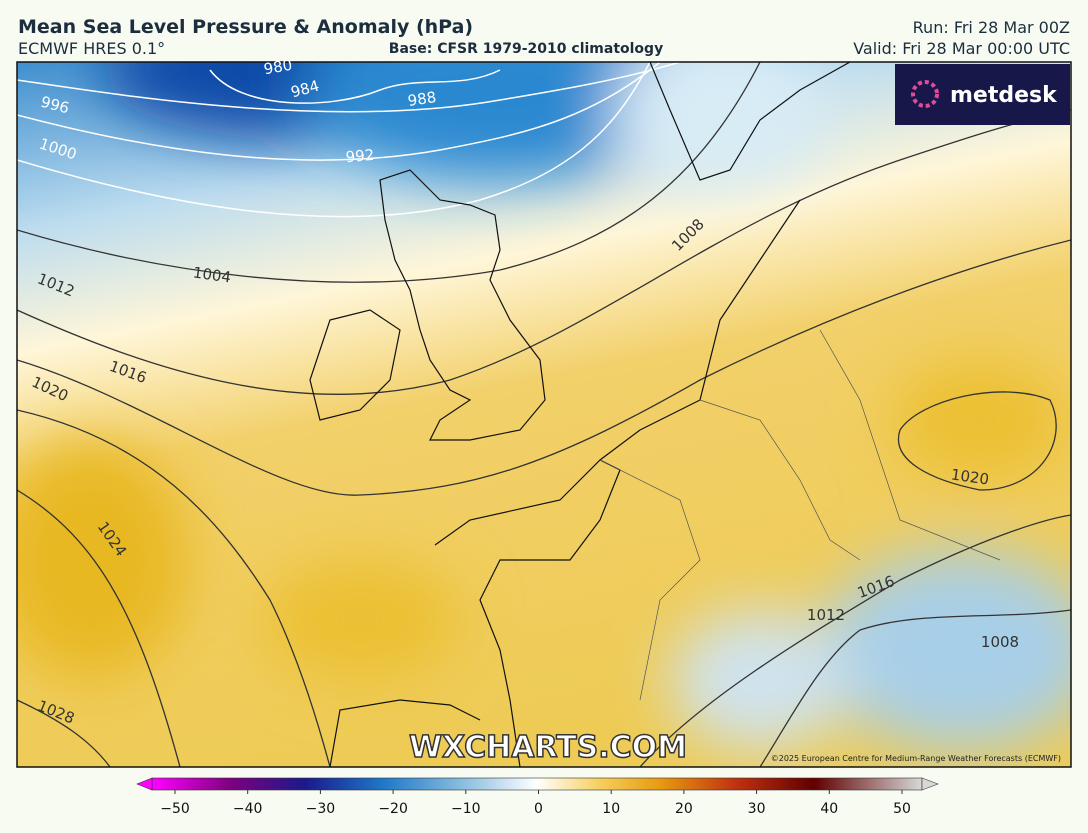  What do you see at coordinates (175, 809) in the screenshot?
I see `colorbar-tick-label: −50` at bounding box center [175, 809].